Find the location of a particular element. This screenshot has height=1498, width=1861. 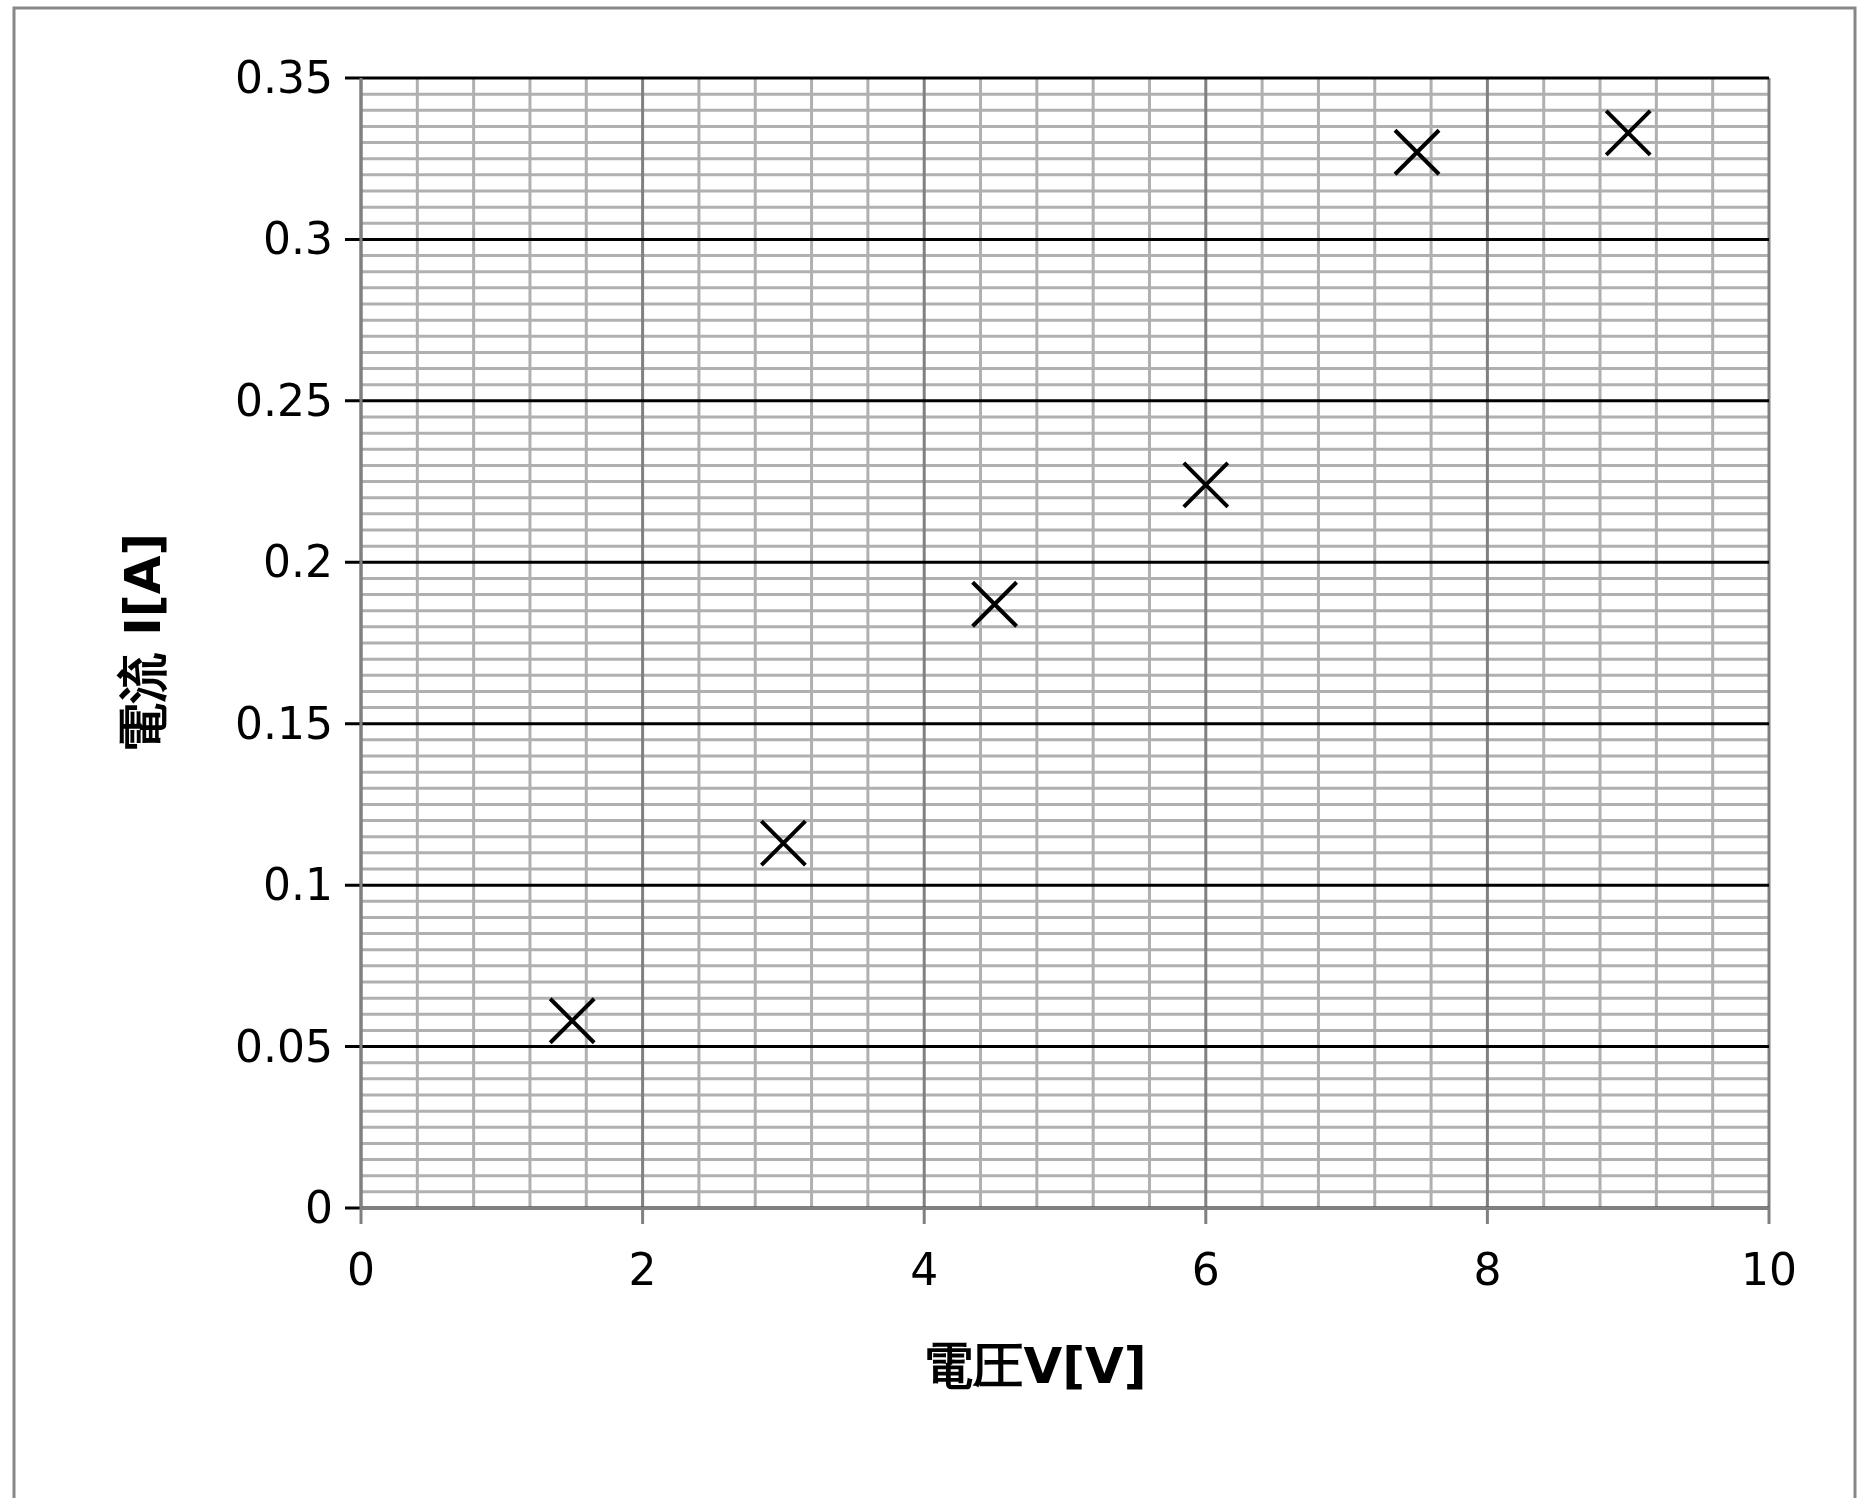

y-tick-label: 0.15 is located at coordinates (284, 723).